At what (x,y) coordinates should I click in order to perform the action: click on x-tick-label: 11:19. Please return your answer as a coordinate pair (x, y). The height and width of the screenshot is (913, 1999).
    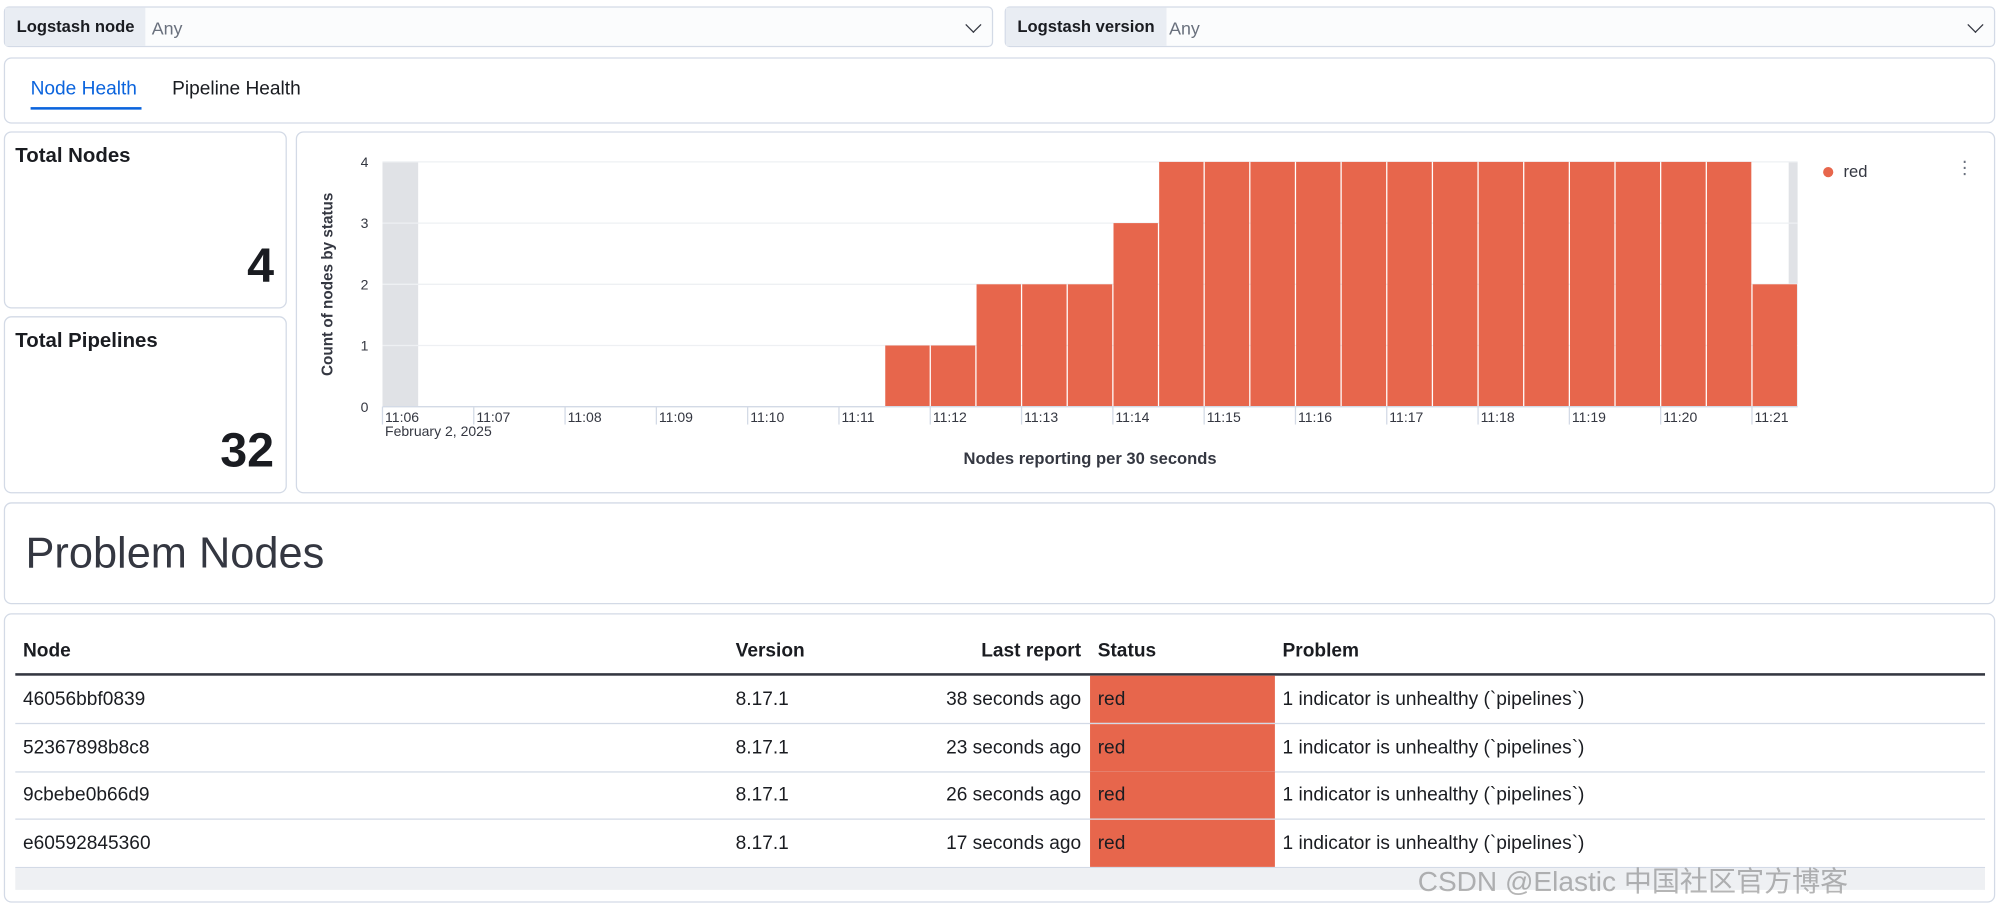
    Looking at the image, I should click on (1589, 417).